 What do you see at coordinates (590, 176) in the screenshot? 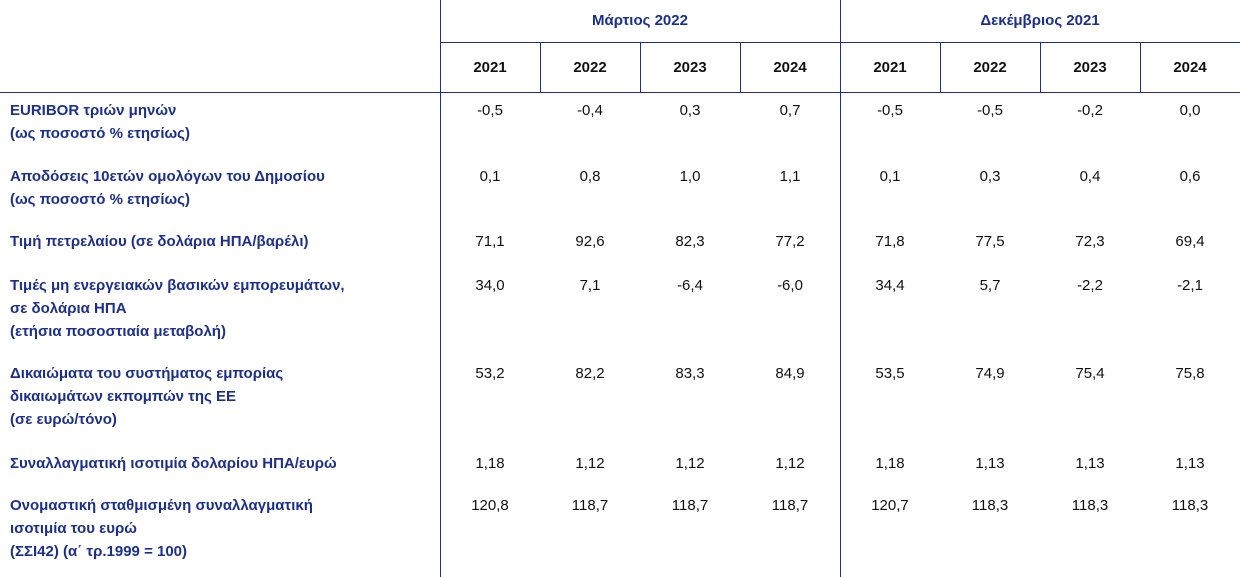
I see `cell-value: 0,8` at bounding box center [590, 176].